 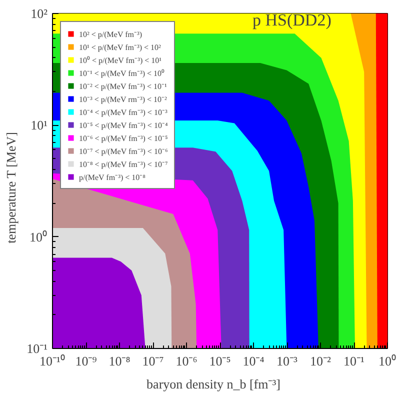 What do you see at coordinates (123, 86) in the screenshot?
I see `legend-label: 10⁻² < p/(MeV fm⁻³) < 10⁻¹` at bounding box center [123, 86].